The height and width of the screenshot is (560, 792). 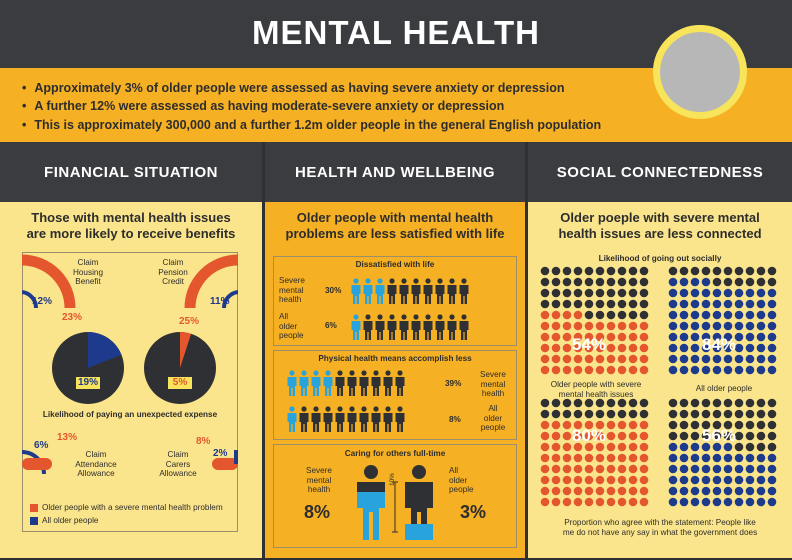 I want to click on social-title-2: health issues are less connected, so click(x=660, y=233).